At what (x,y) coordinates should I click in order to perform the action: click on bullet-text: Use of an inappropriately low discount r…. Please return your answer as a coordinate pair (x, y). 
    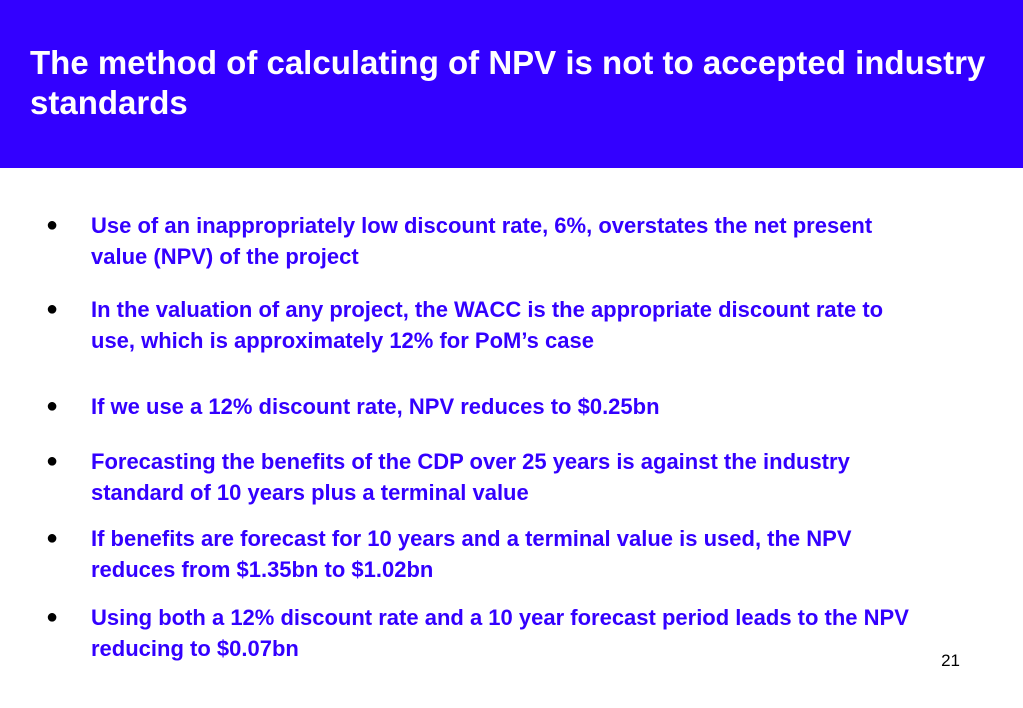
    Looking at the image, I should click on (482, 241).